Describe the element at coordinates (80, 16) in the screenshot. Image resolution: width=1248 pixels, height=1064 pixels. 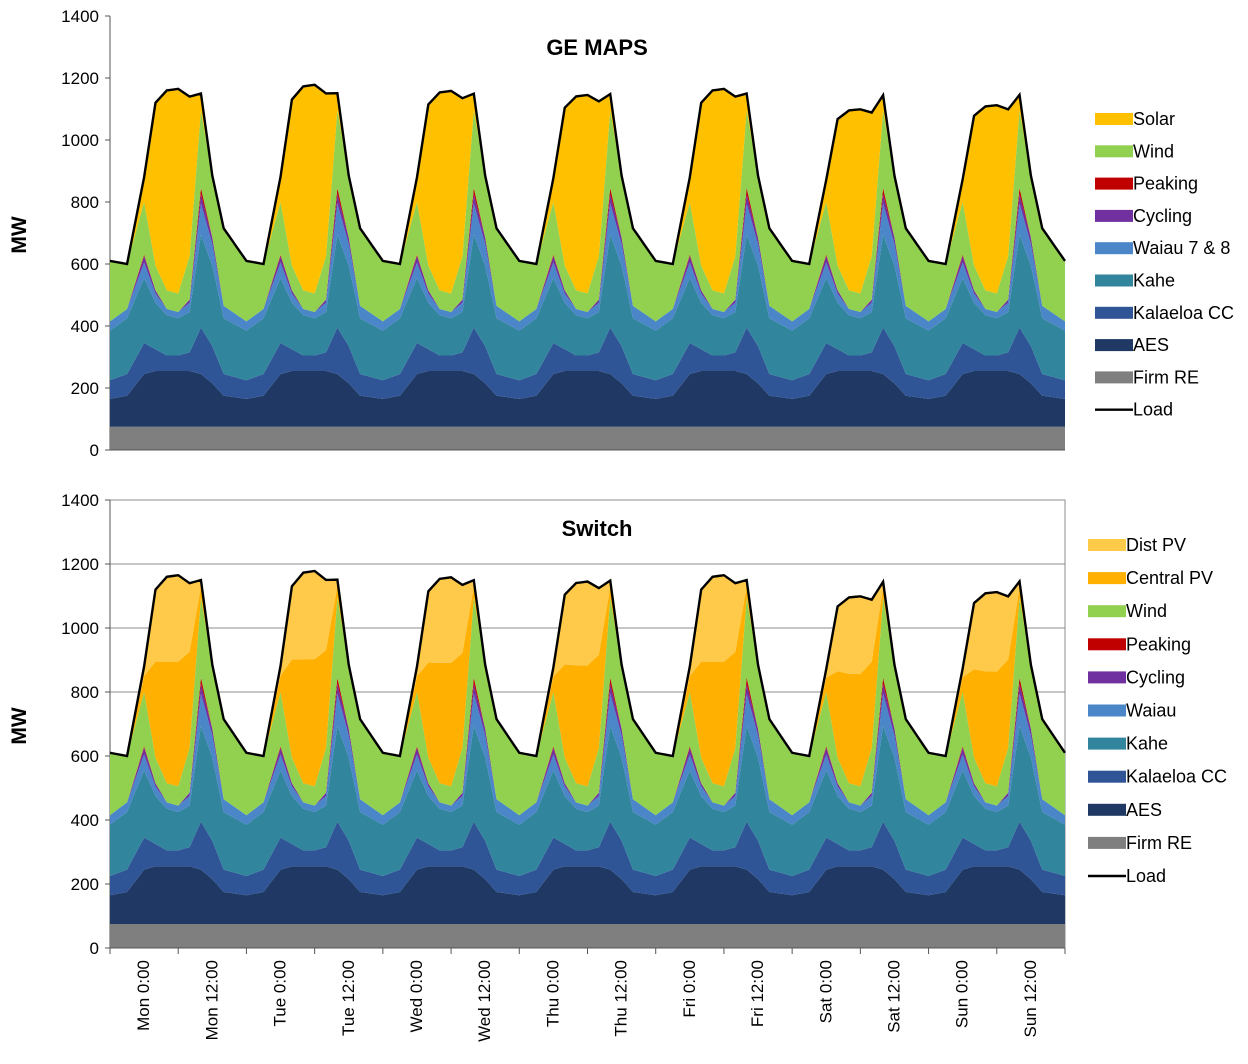
I see `y-tick-label: 1400` at that location.